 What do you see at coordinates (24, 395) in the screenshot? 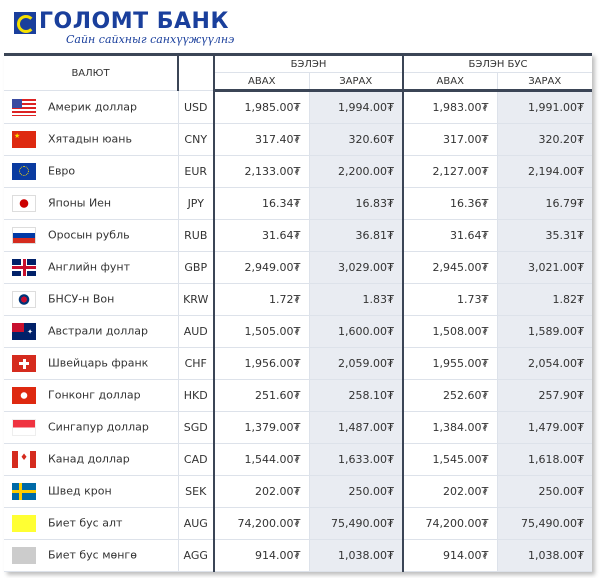
I see `hongkong-flag-icon` at bounding box center [24, 395].